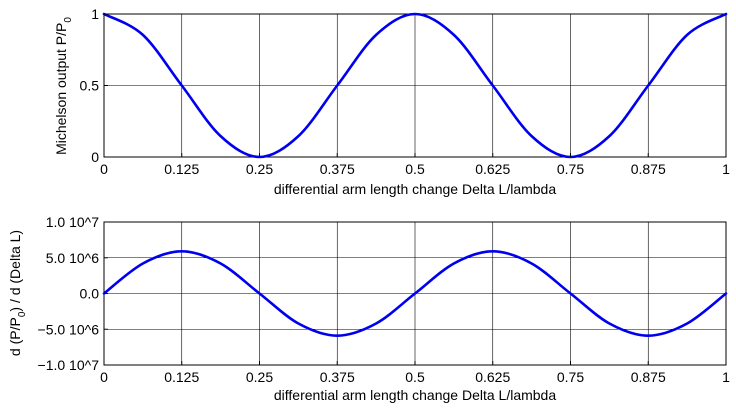  I want to click on bottom-plot-y-tick-label: −5.0 10^6, so click(69, 329).